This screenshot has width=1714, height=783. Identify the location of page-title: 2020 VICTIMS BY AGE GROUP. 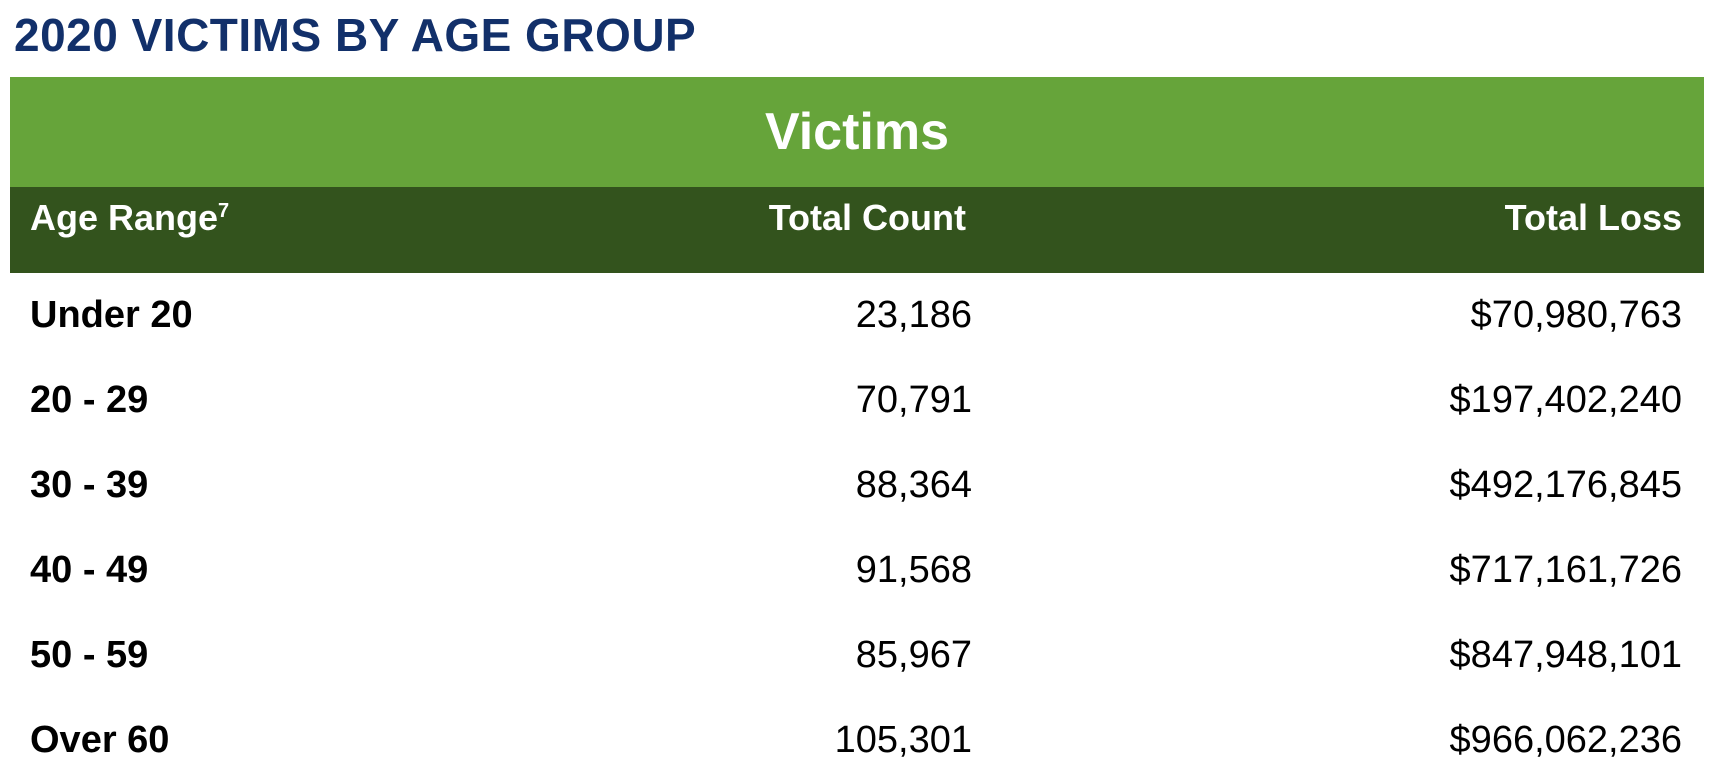
(355, 35).